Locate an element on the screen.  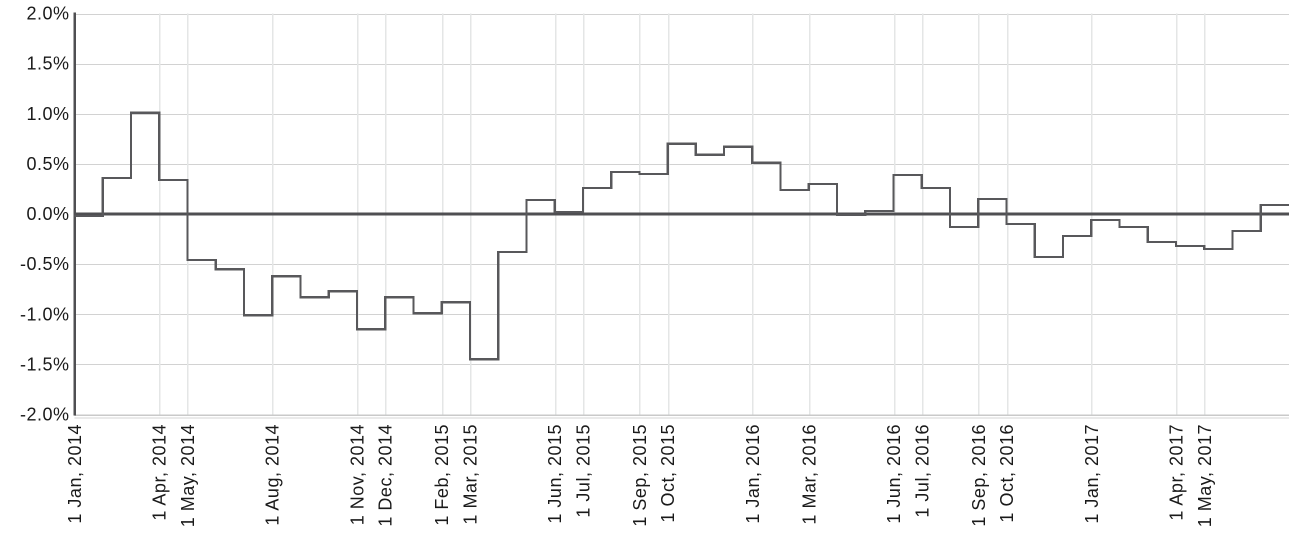
y-tick-label: -2.0% is located at coordinates (45, 415).